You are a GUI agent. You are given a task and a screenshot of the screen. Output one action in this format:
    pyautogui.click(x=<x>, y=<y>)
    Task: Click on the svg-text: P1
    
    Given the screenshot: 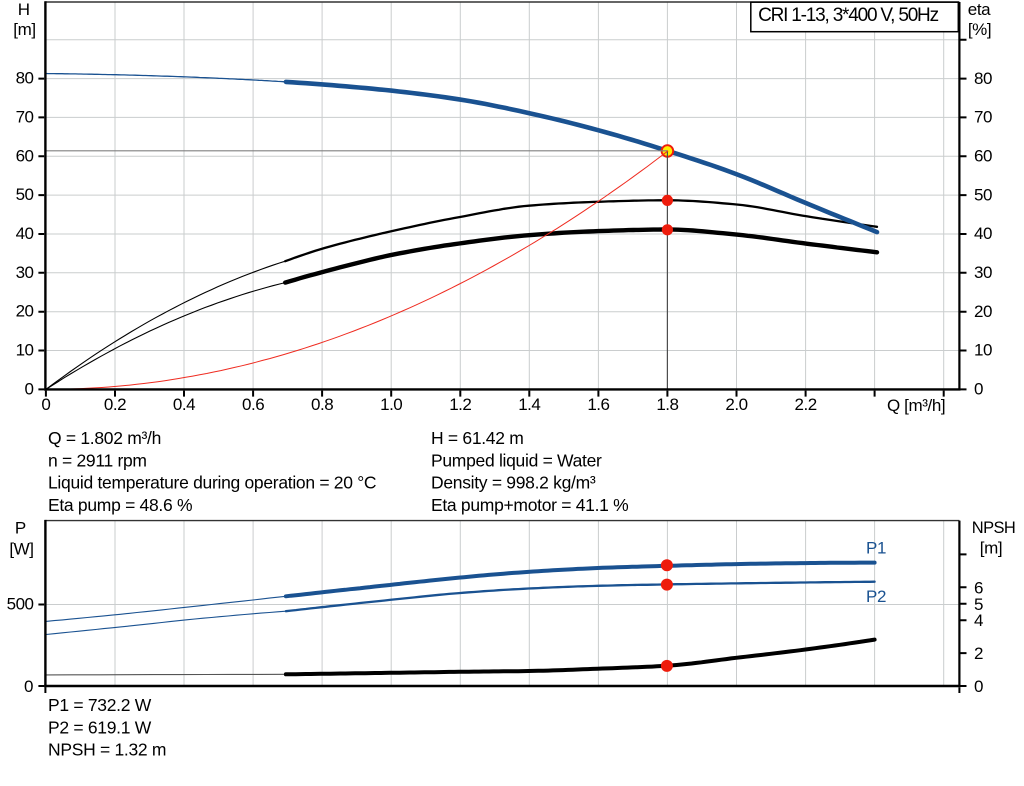 What is the action you would take?
    pyautogui.click(x=876, y=548)
    